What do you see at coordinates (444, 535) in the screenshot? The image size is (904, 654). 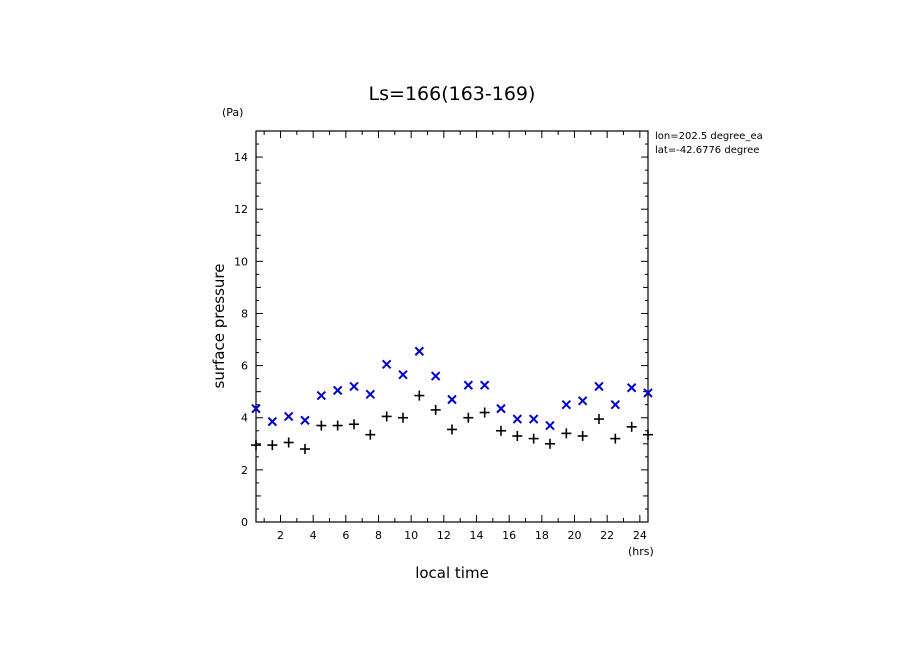 I see `x-tick-label: 12` at bounding box center [444, 535].